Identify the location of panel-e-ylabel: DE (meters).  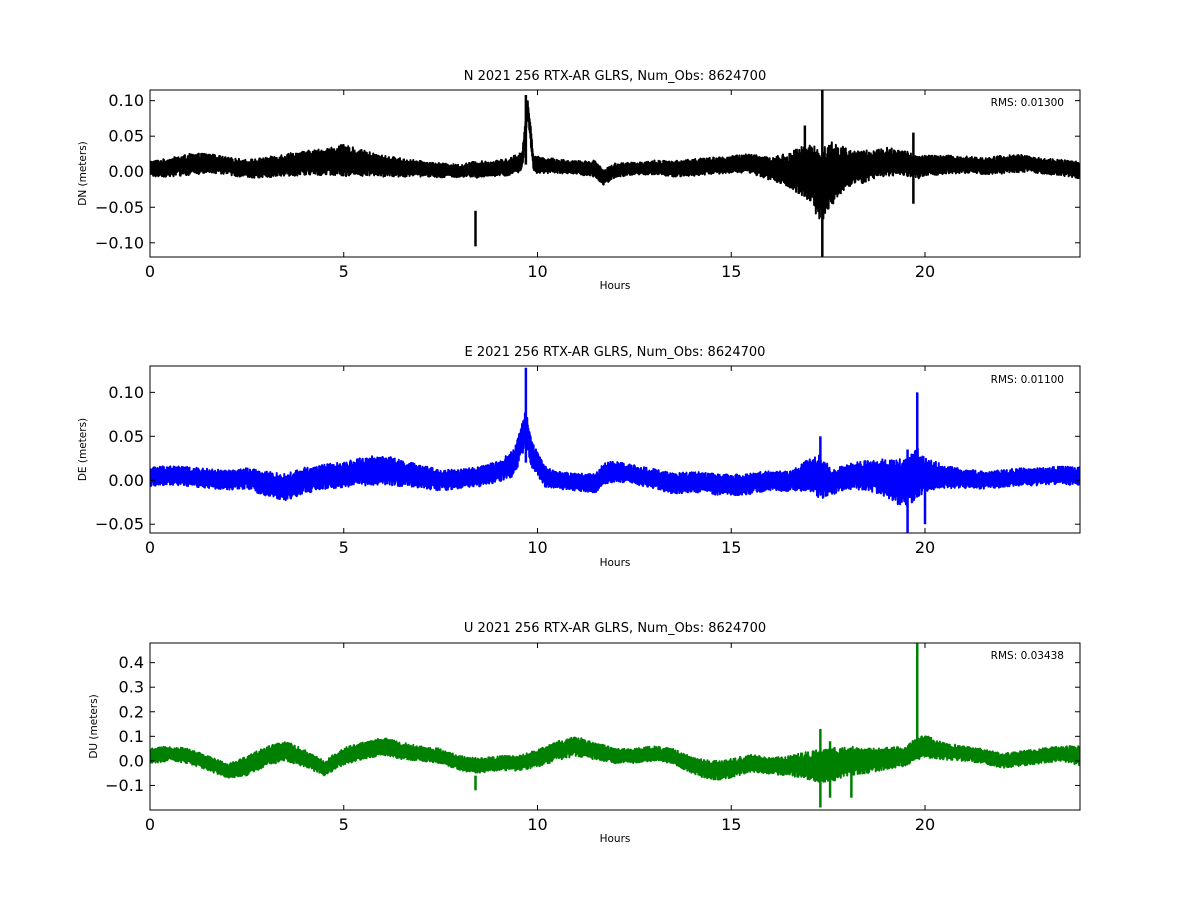
(83, 449).